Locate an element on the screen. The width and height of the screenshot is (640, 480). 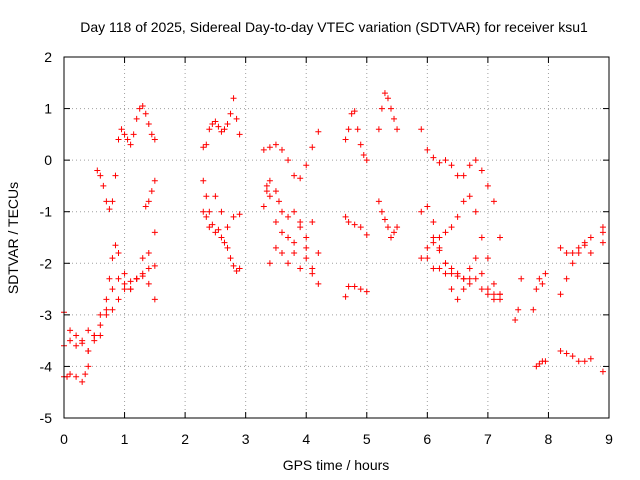
x-tick-label: 8 is located at coordinates (549, 439).